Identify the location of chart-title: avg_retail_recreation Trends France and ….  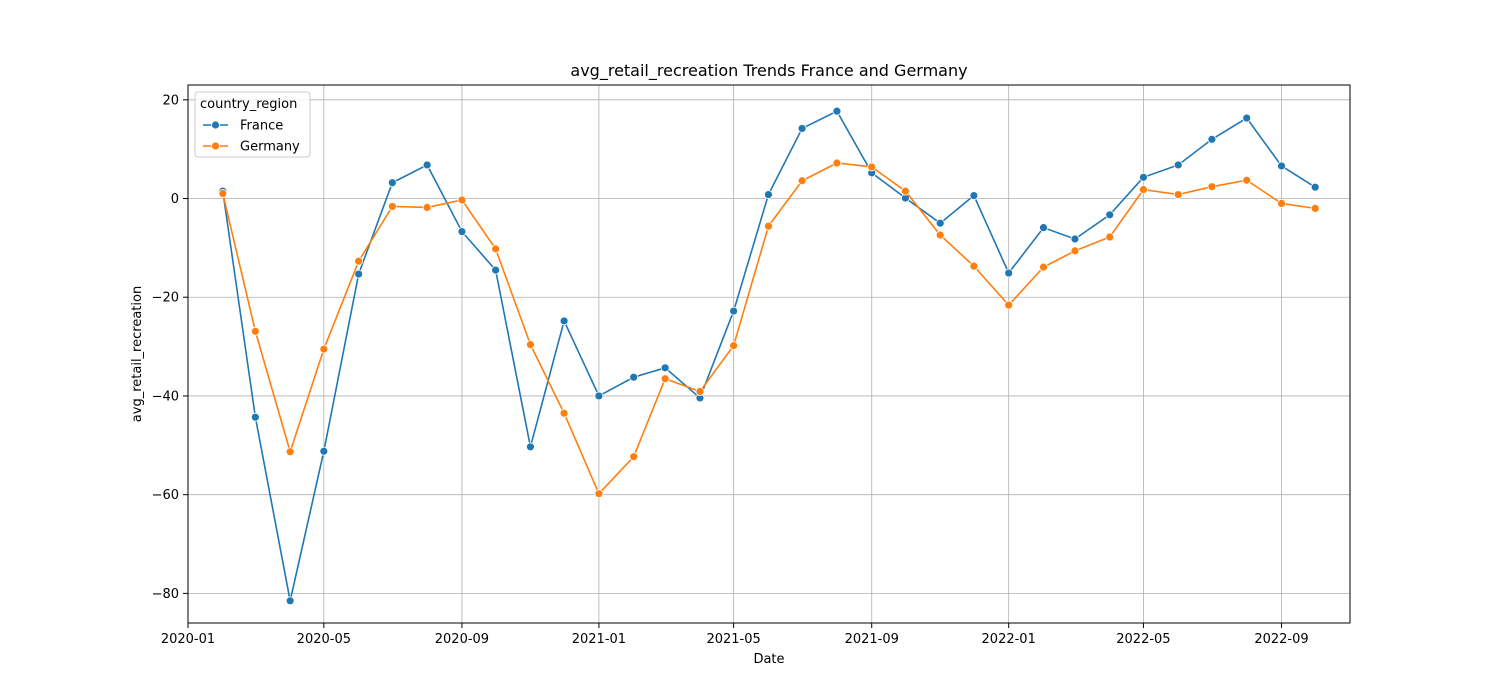
(768, 71).